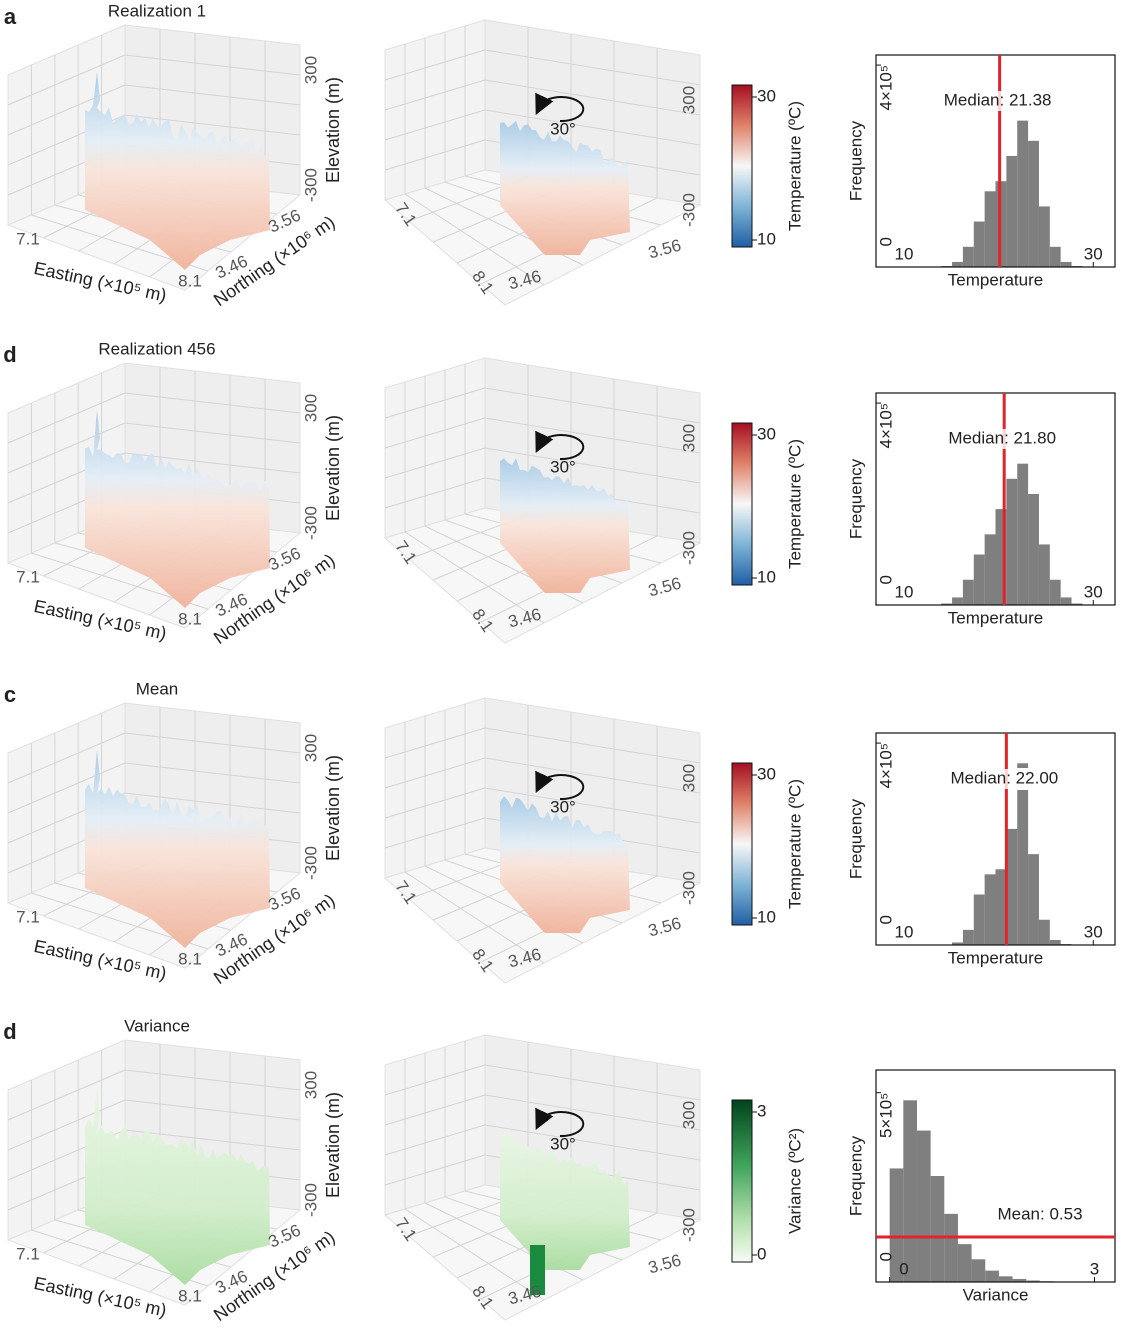 This screenshot has width=1126, height=1343. I want to click on colorbar-tick-label: 3, so click(761, 1110).